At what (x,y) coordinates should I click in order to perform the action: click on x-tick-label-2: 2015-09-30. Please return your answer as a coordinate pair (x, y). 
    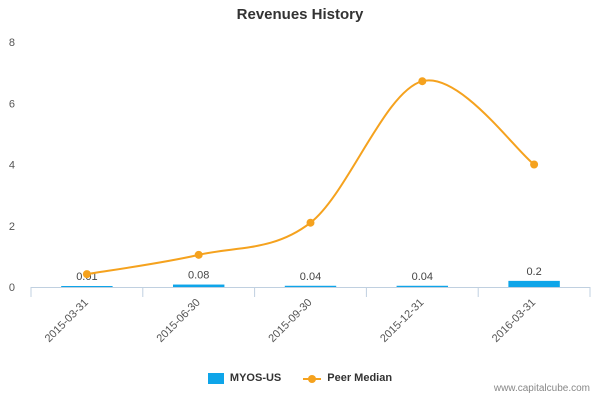
    Looking at the image, I should click on (290, 321).